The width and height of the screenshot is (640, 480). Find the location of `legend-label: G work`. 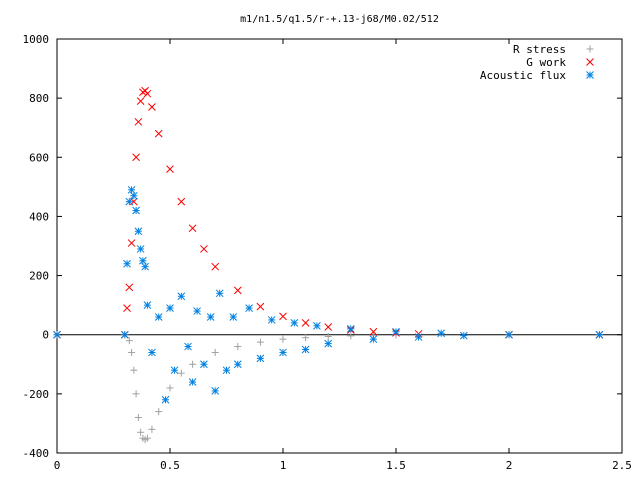

legend-label: G work is located at coordinates (546, 62).